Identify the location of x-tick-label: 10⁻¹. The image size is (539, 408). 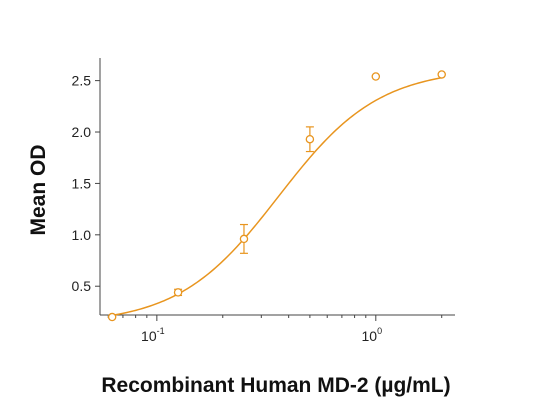
(153, 335).